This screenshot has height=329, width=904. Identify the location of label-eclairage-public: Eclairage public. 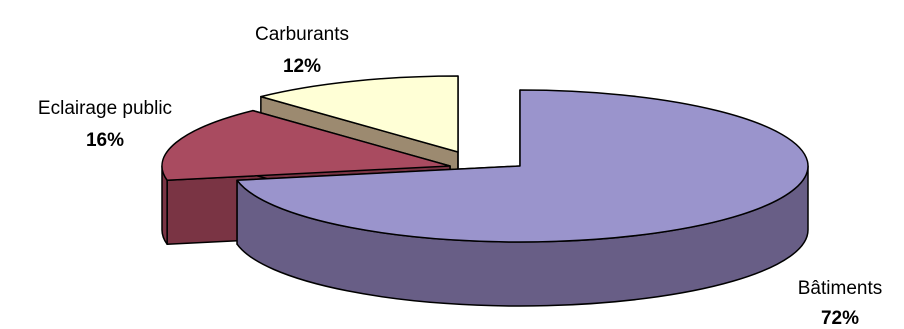
(105, 108).